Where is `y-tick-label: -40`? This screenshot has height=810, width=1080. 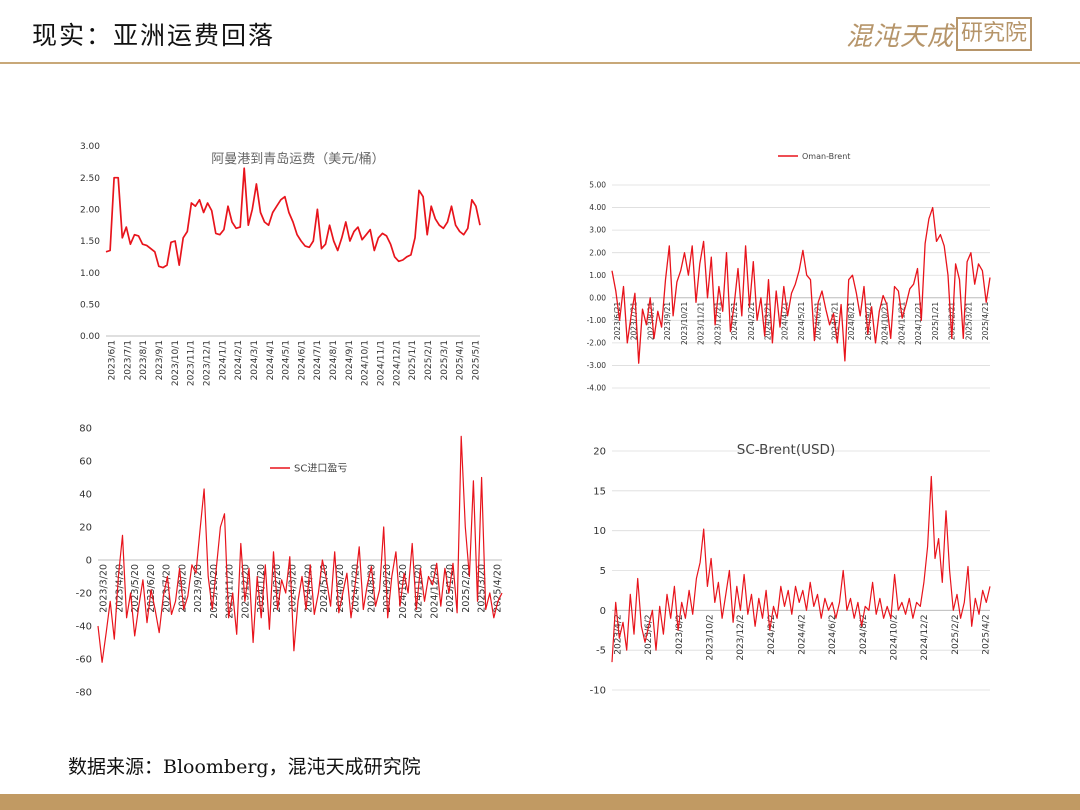
y-tick-label: -40 is located at coordinates (84, 627).